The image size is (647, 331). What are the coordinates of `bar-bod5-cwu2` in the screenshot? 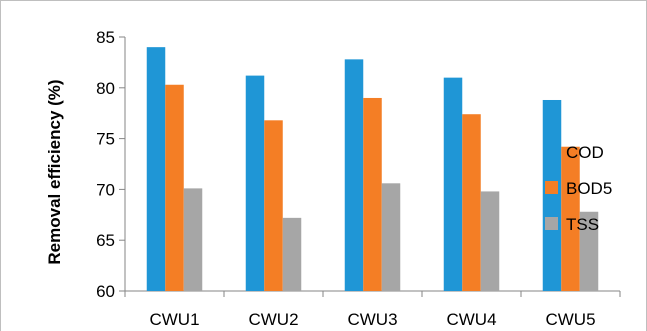 It's located at (273, 205).